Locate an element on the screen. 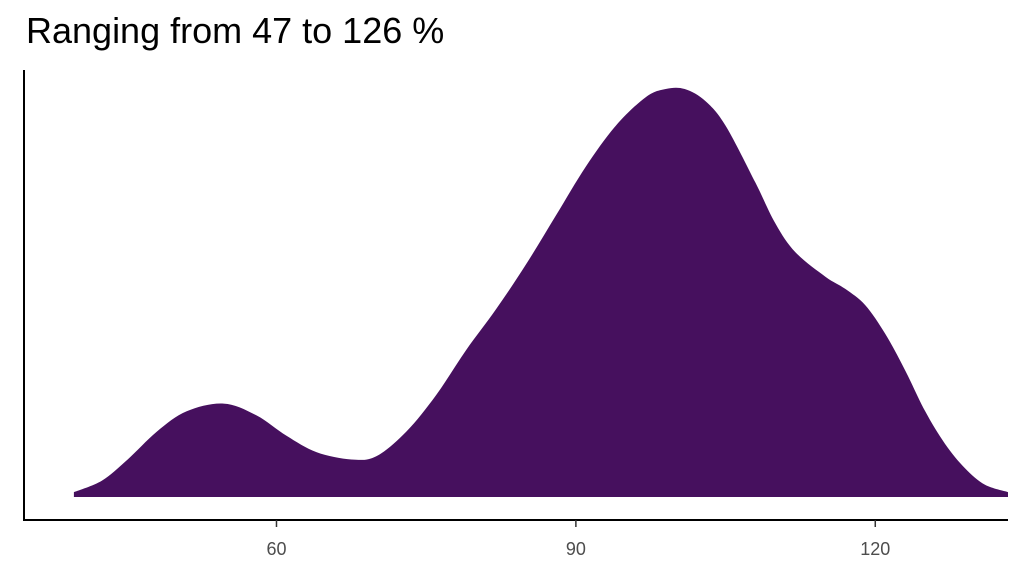 The width and height of the screenshot is (1024, 576). x-tick-label: 60 is located at coordinates (276, 549).